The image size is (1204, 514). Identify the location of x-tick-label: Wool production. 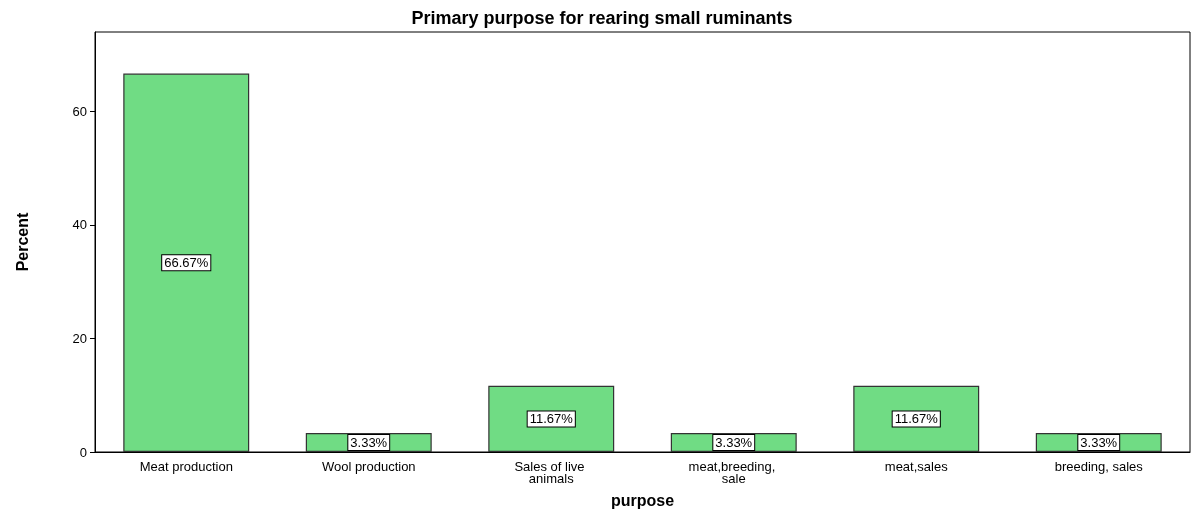
(368, 466).